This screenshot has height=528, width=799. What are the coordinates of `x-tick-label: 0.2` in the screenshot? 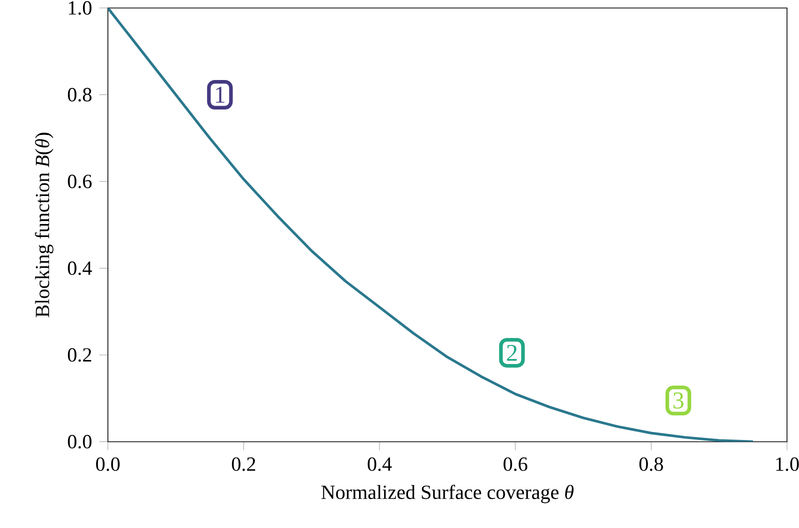 It's located at (244, 464).